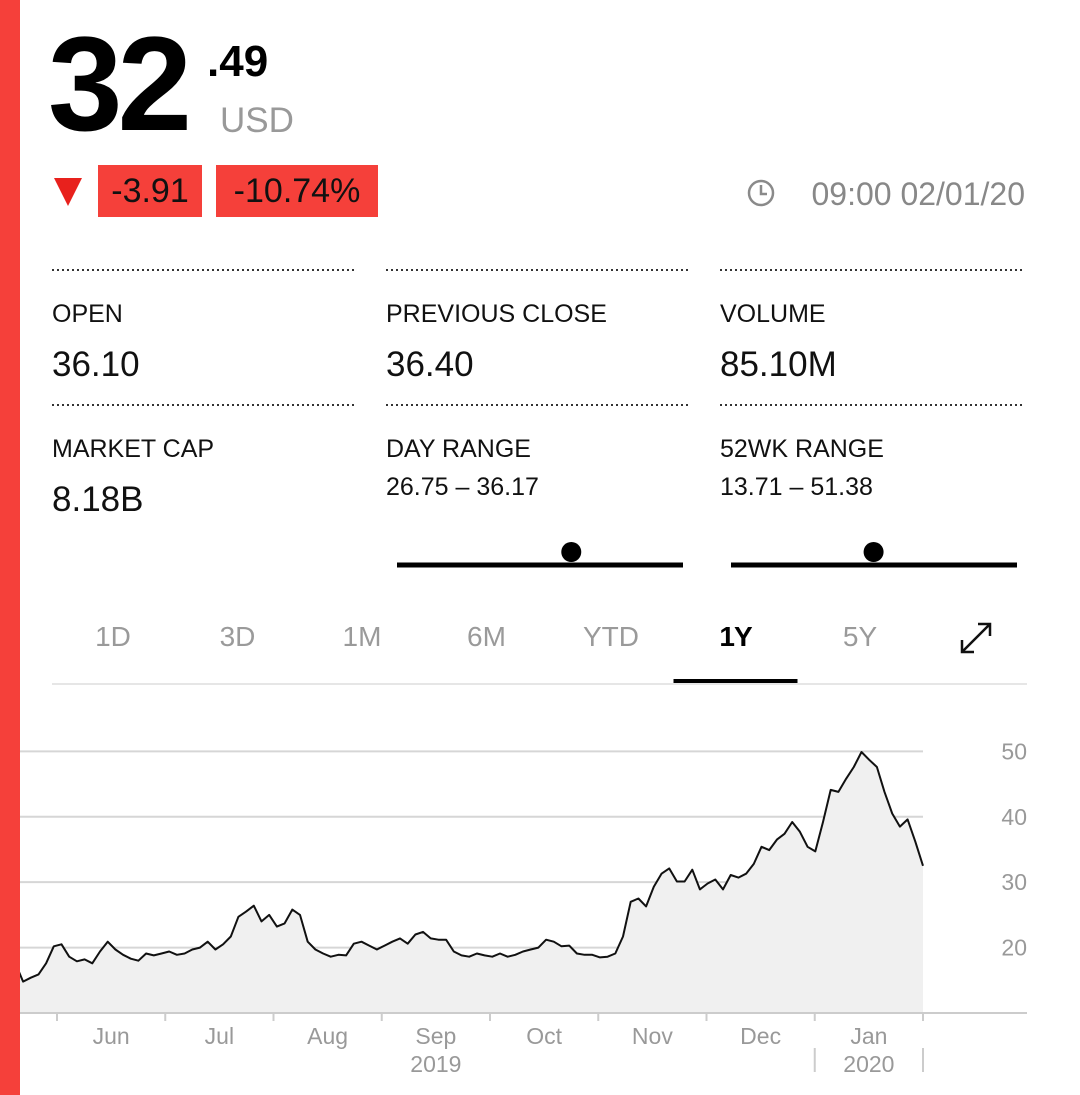 The height and width of the screenshot is (1095, 1080). Describe the element at coordinates (327, 1036) in the screenshot. I see `x-tick-label: Aug` at that location.